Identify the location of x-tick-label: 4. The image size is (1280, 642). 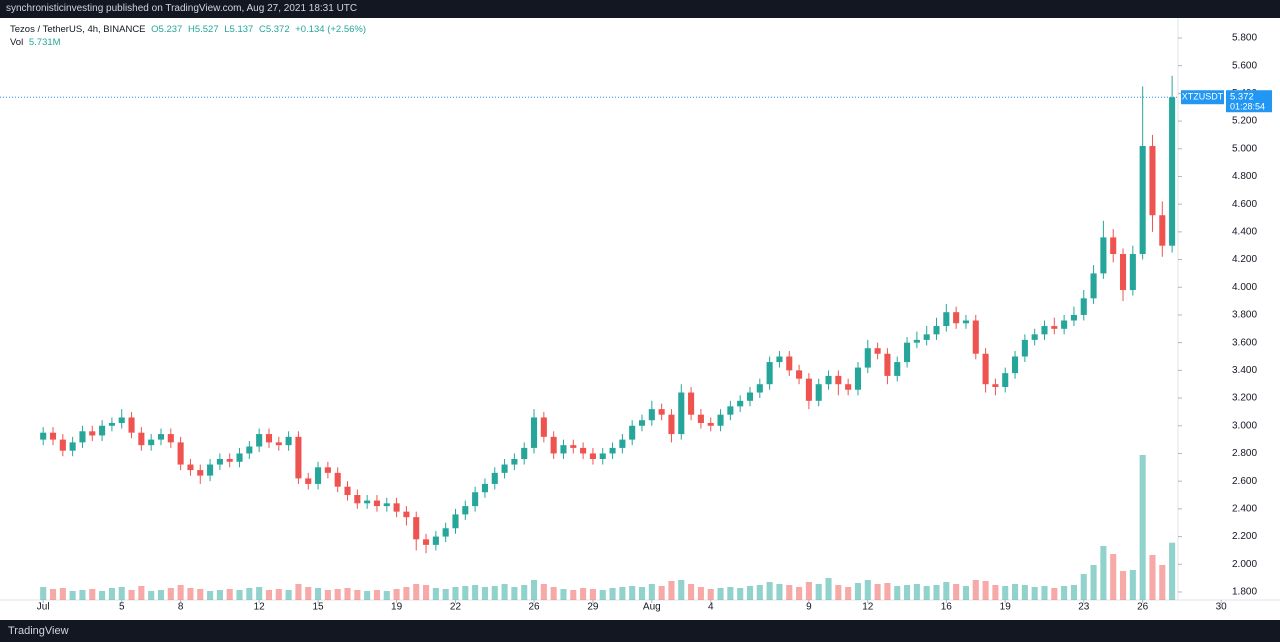
(711, 607).